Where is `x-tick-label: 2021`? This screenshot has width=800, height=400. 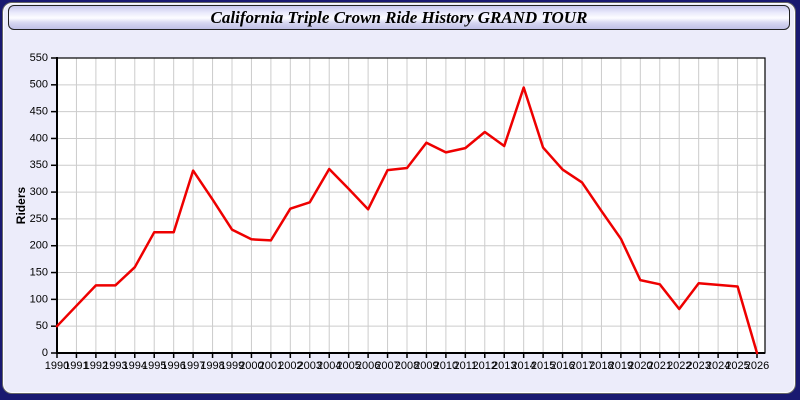 x-tick-label: 2021 is located at coordinates (660, 366).